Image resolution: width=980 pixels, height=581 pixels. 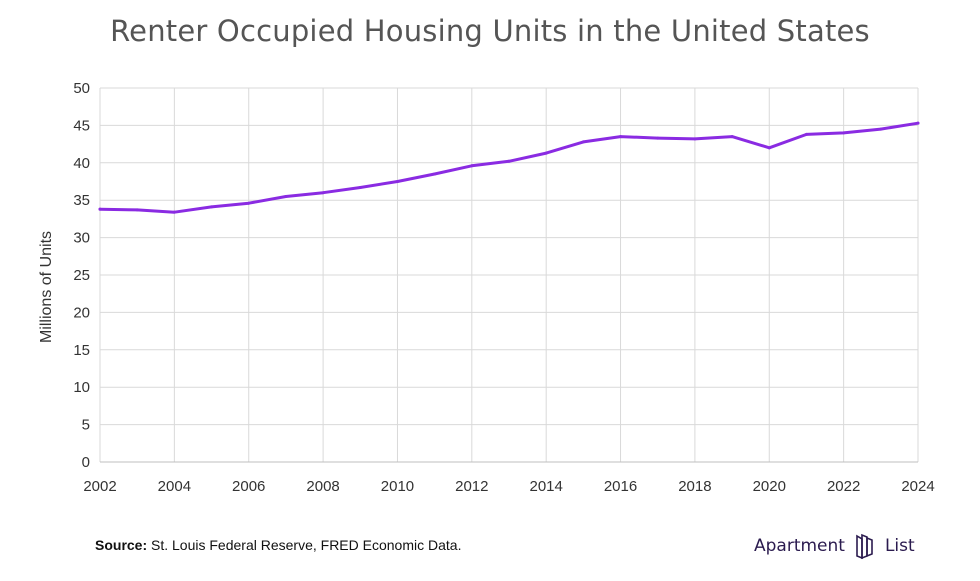 What do you see at coordinates (545, 486) in the screenshot?
I see `x-tick-label: 2014` at bounding box center [545, 486].